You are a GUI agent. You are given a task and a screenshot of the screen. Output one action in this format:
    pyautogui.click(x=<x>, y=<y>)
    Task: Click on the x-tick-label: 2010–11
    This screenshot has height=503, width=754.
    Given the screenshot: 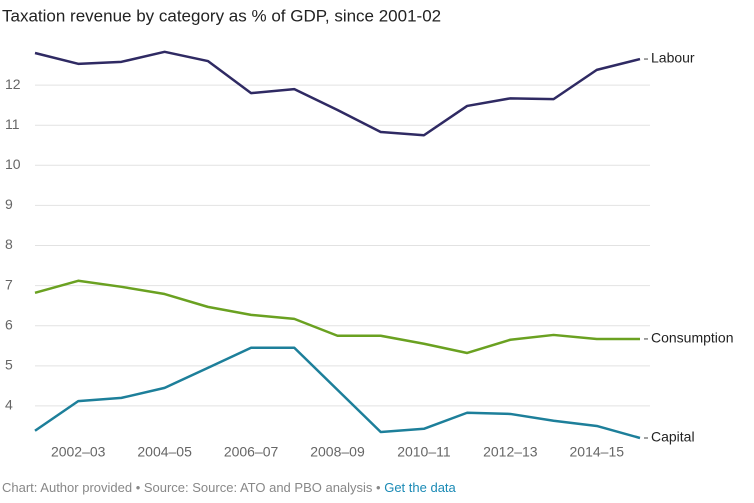 What is the action you would take?
    pyautogui.click(x=424, y=452)
    